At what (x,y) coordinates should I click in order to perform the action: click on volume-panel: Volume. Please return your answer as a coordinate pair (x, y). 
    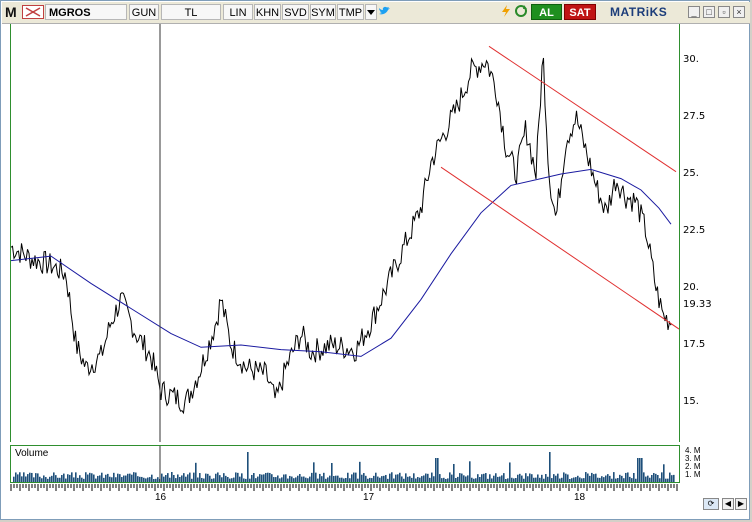
    Looking at the image, I should click on (345, 464).